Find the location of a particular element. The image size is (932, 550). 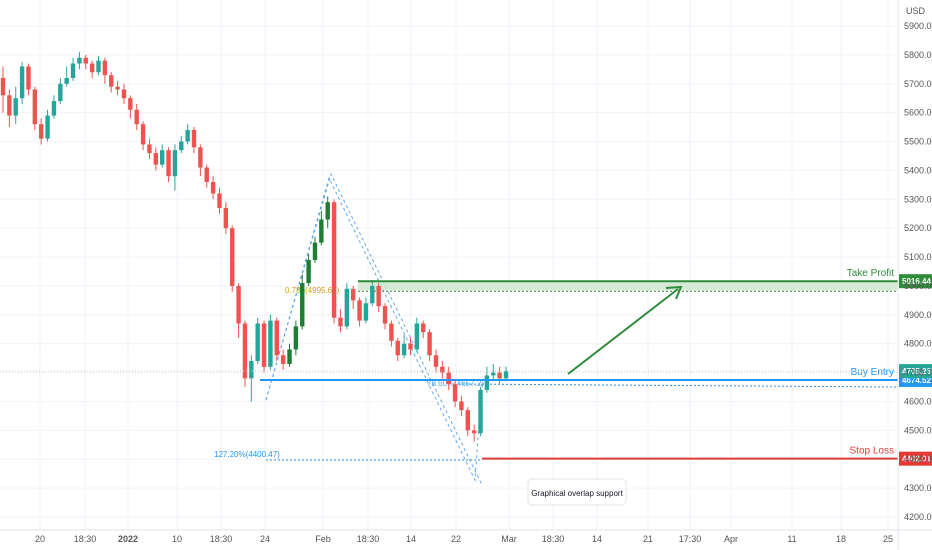

price-tick-label: 5600.00 is located at coordinates (918, 113).